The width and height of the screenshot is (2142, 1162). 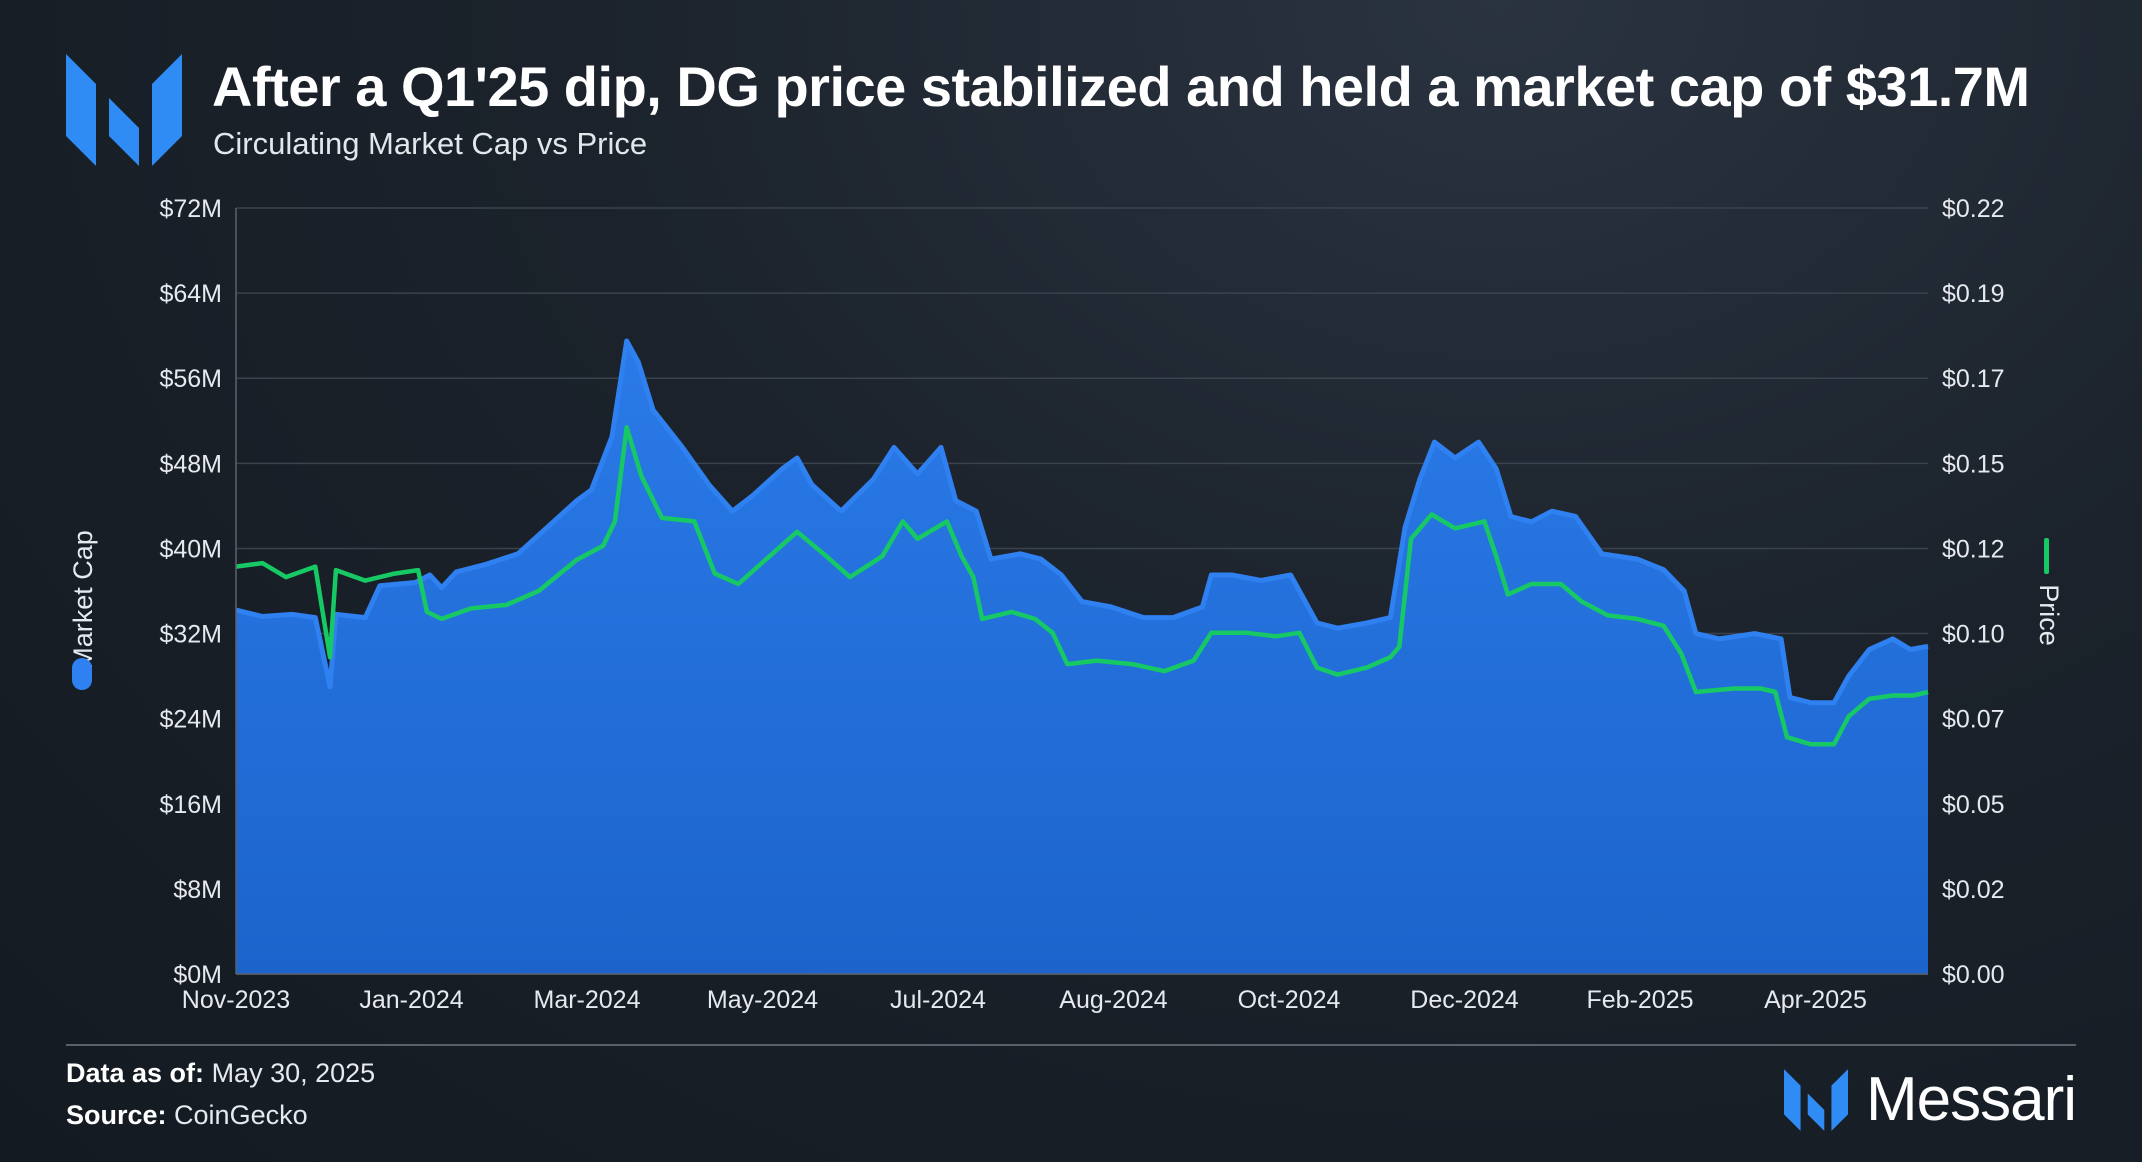 I want to click on x-tick-label: Mar-2024, so click(x=587, y=1000).